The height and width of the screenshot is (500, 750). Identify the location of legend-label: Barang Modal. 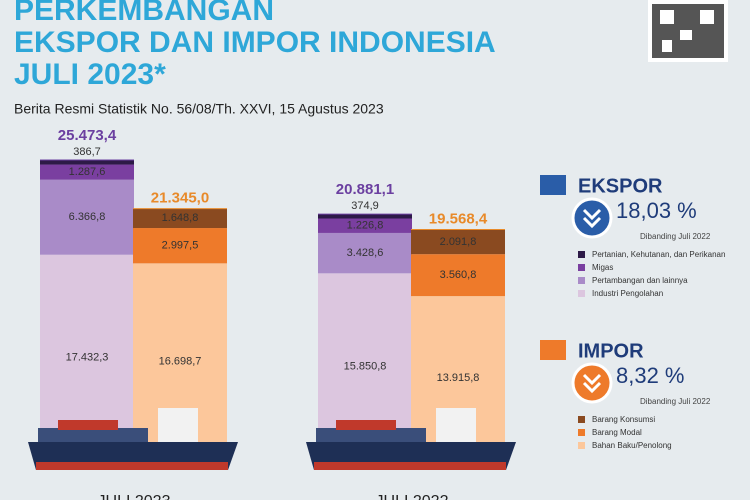
(617, 432).